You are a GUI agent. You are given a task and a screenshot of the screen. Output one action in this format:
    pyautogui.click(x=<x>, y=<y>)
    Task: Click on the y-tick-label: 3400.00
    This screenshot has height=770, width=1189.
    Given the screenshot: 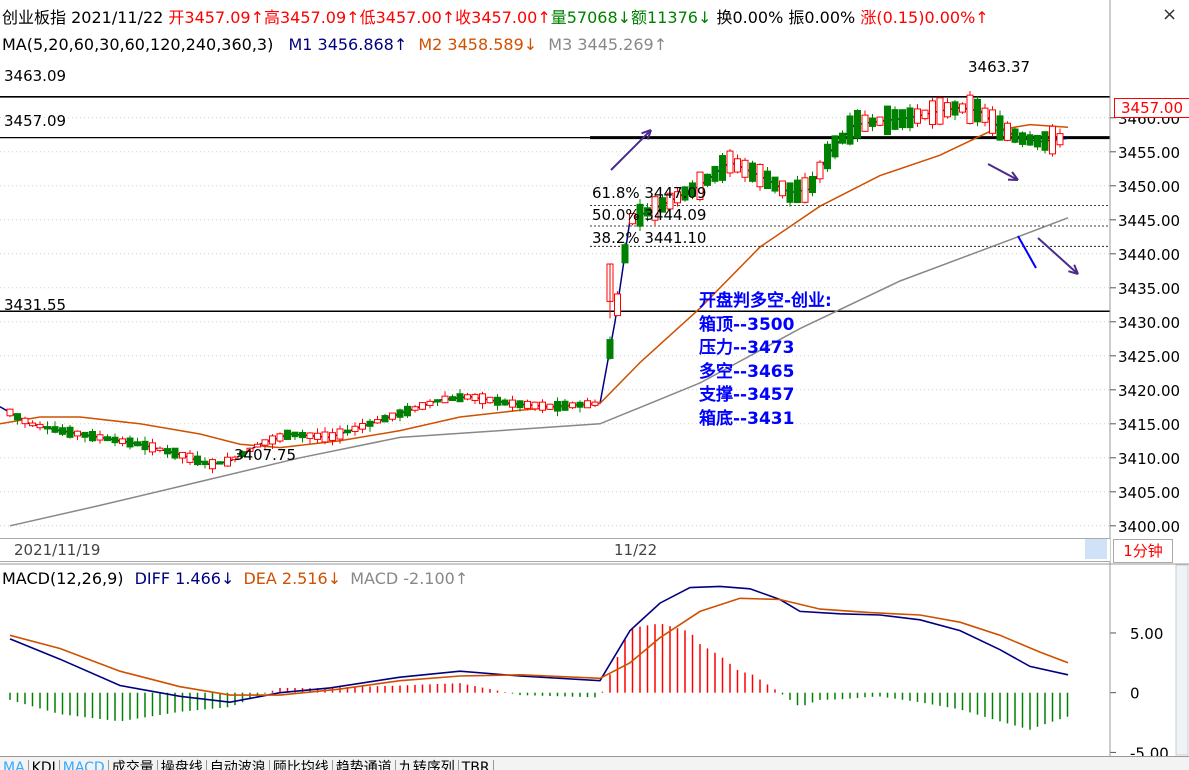 What is the action you would take?
    pyautogui.click(x=1149, y=527)
    